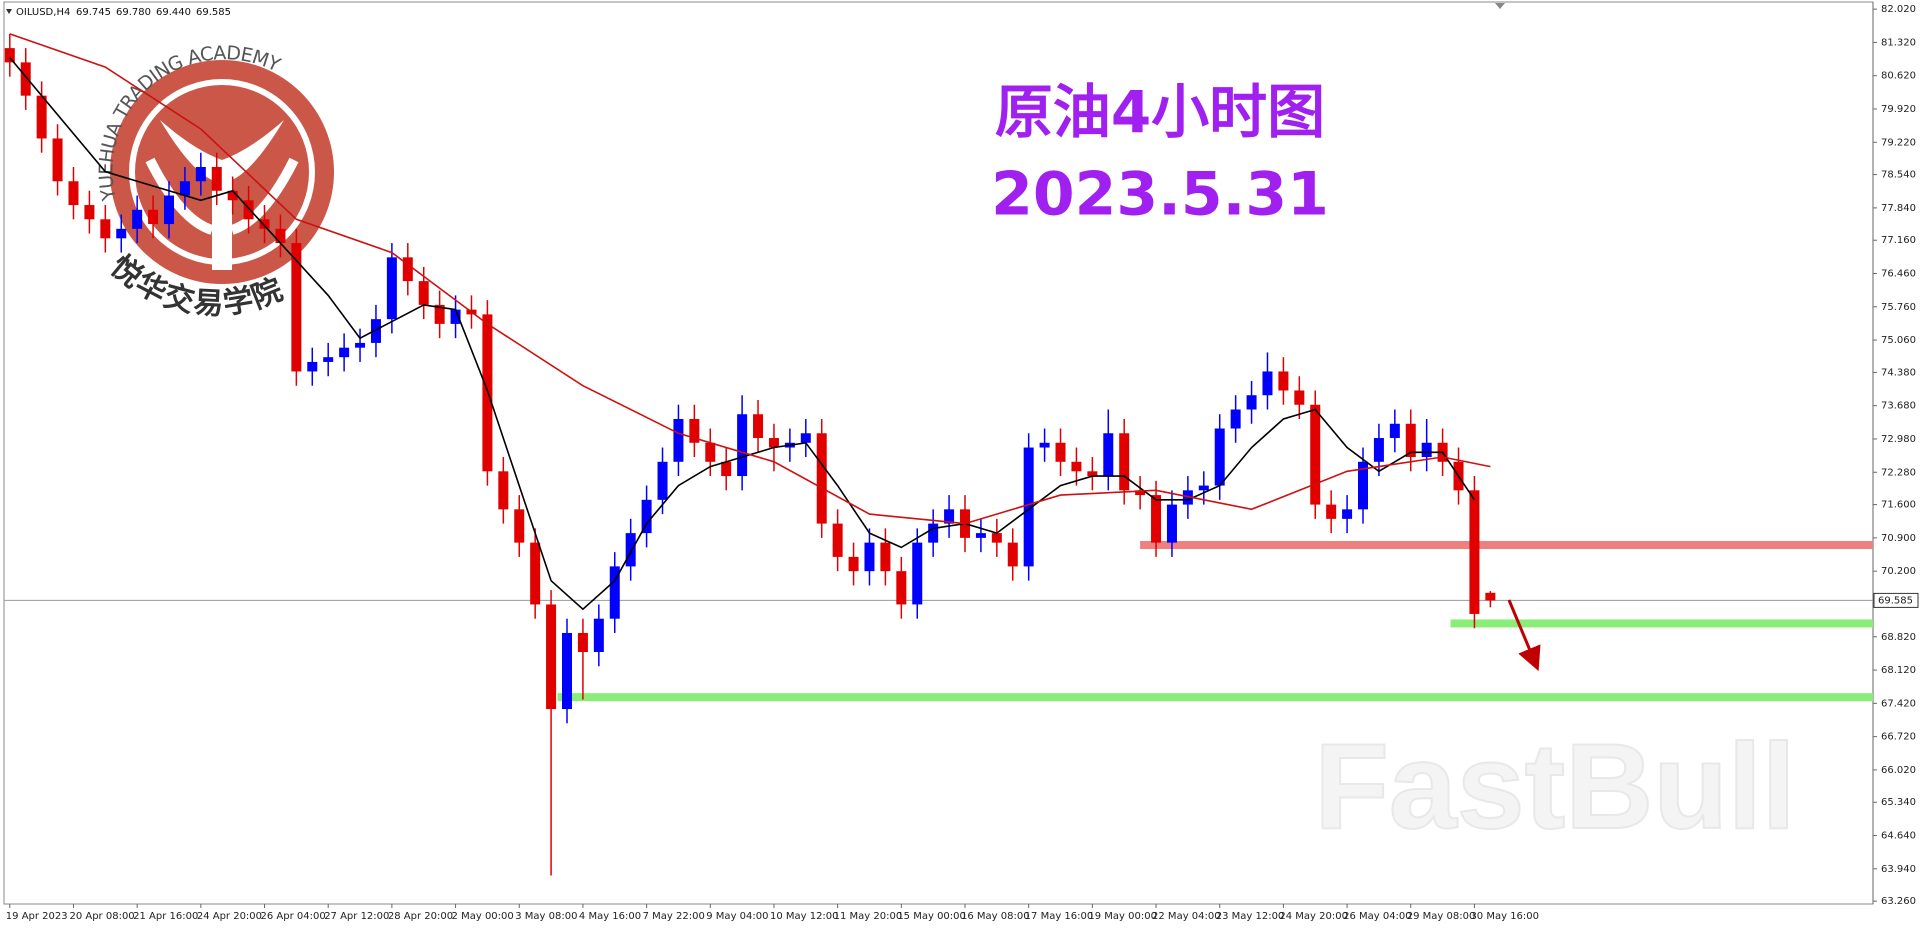 Image resolution: width=1920 pixels, height=931 pixels. Describe the element at coordinates (1059, 916) in the screenshot. I see `x-tick-label: 17 May 16:00` at that location.